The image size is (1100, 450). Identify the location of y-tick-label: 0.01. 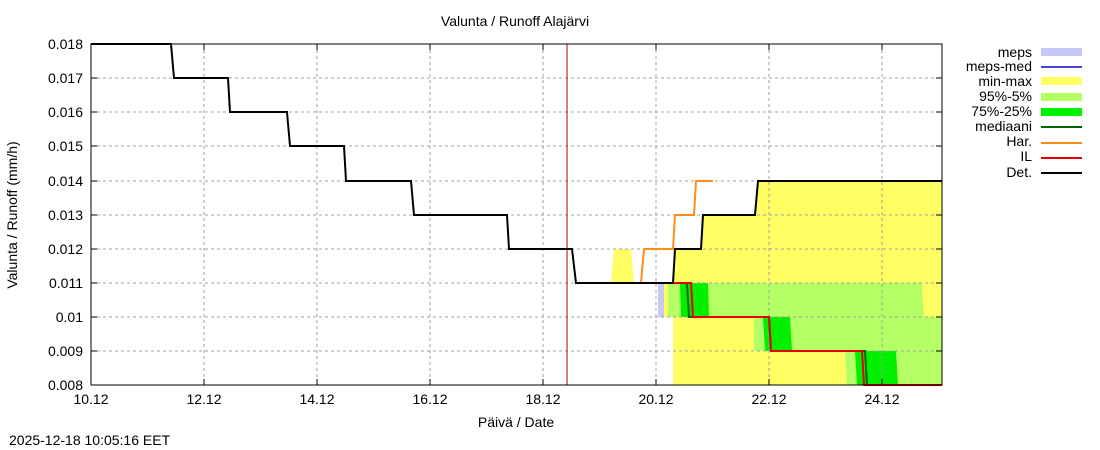
(69, 317).